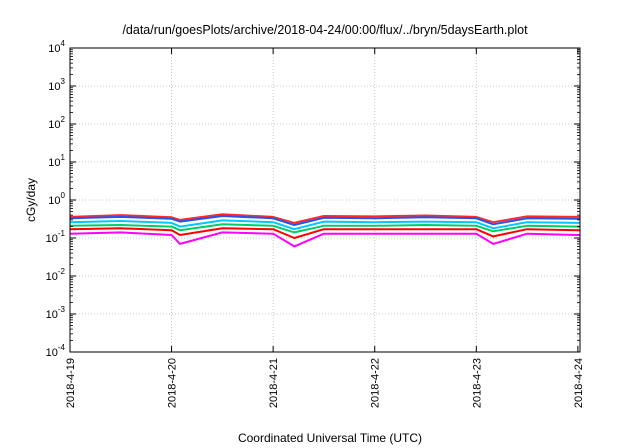 The height and width of the screenshot is (448, 640). I want to click on y-tick-exponent: -4, so click(62, 347).